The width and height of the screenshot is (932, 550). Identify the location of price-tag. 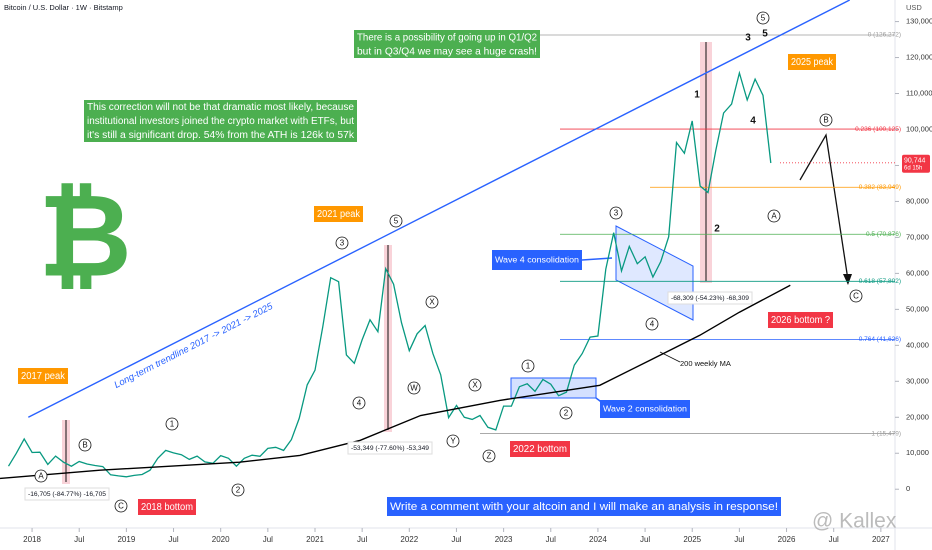
(916, 163).